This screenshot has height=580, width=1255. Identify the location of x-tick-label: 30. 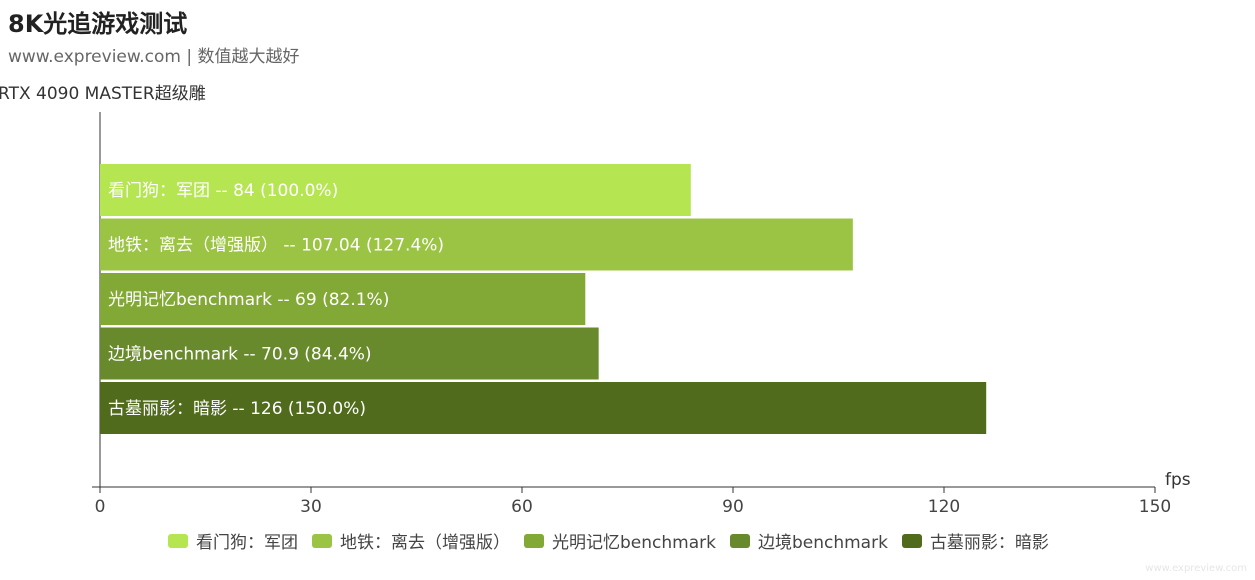
(311, 507).